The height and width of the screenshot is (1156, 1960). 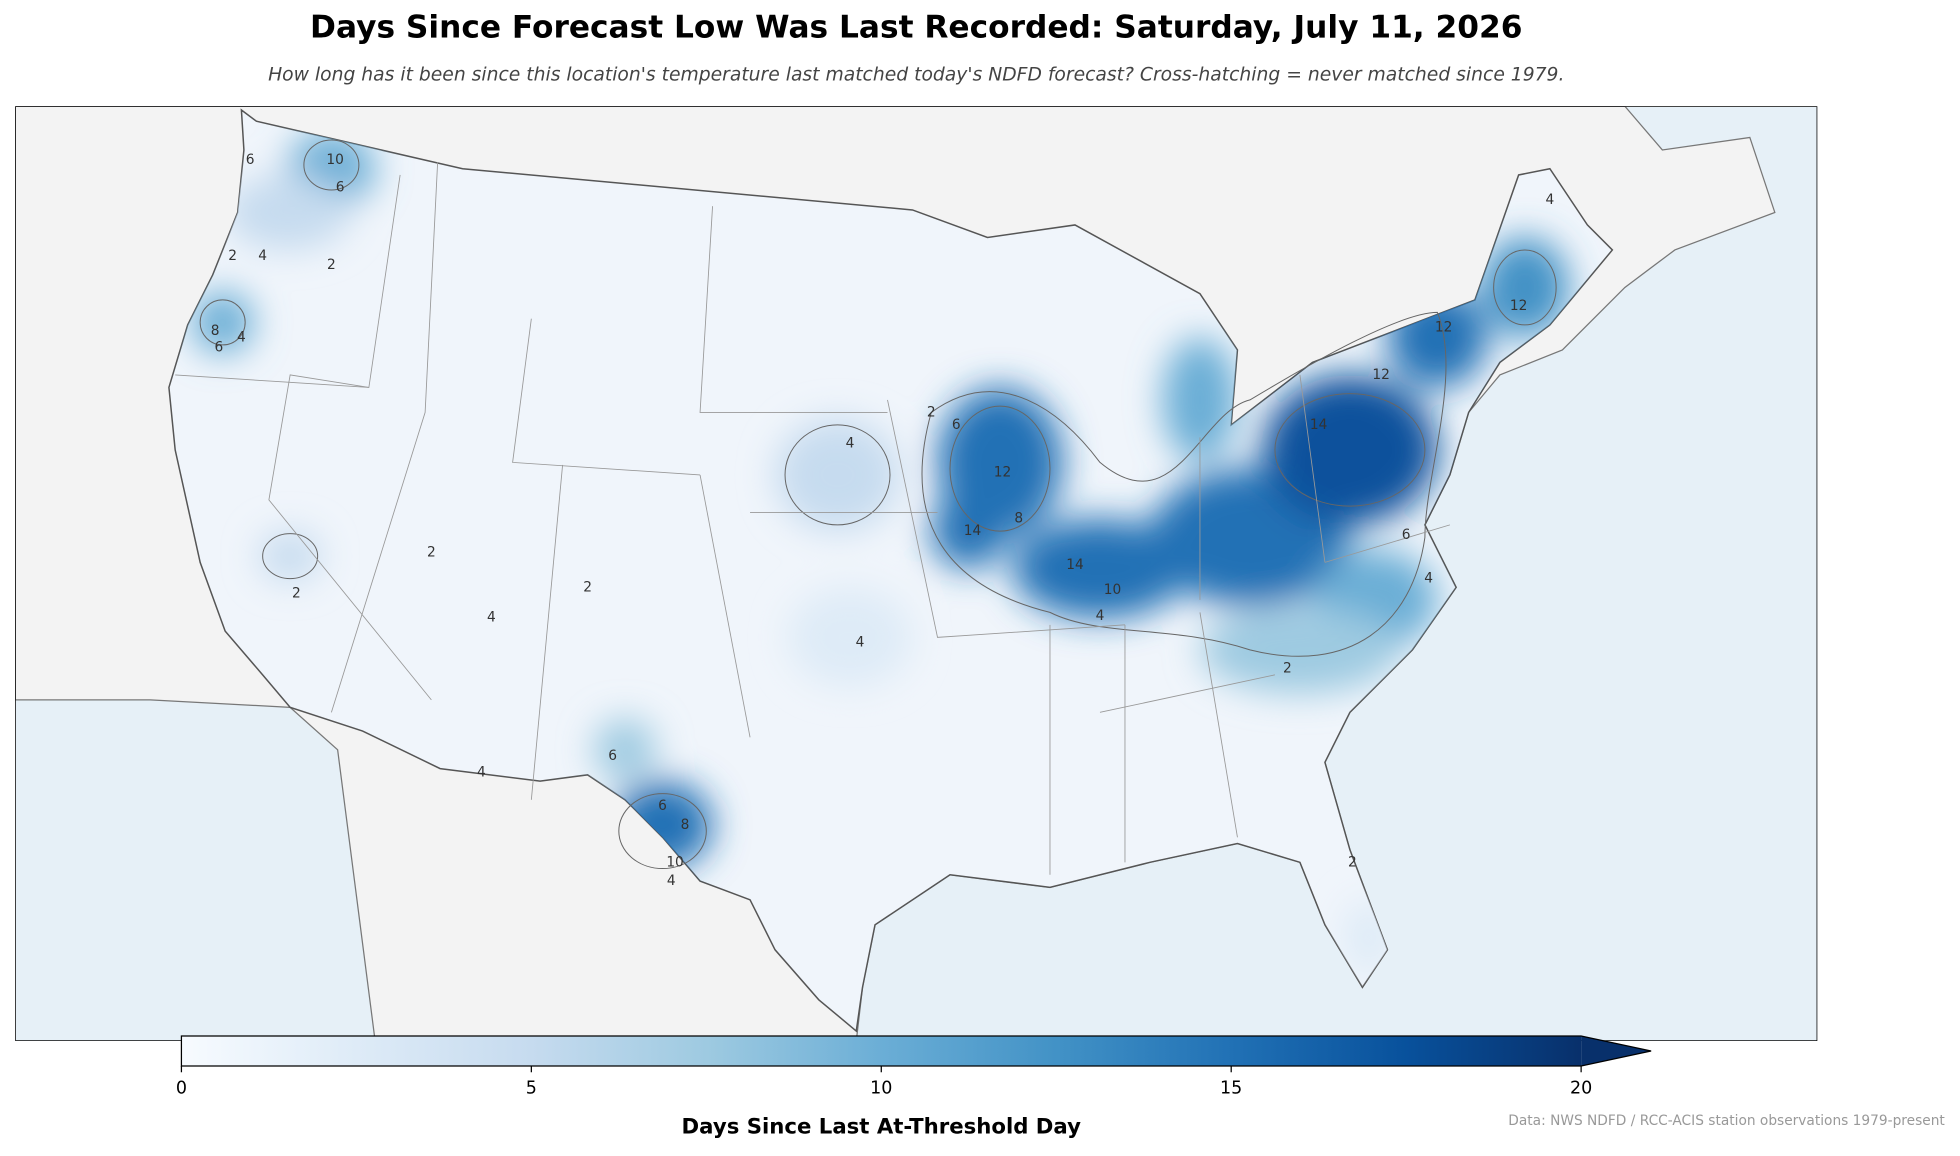 I want to click on colorbar-extension, so click(x=1616, y=1051).